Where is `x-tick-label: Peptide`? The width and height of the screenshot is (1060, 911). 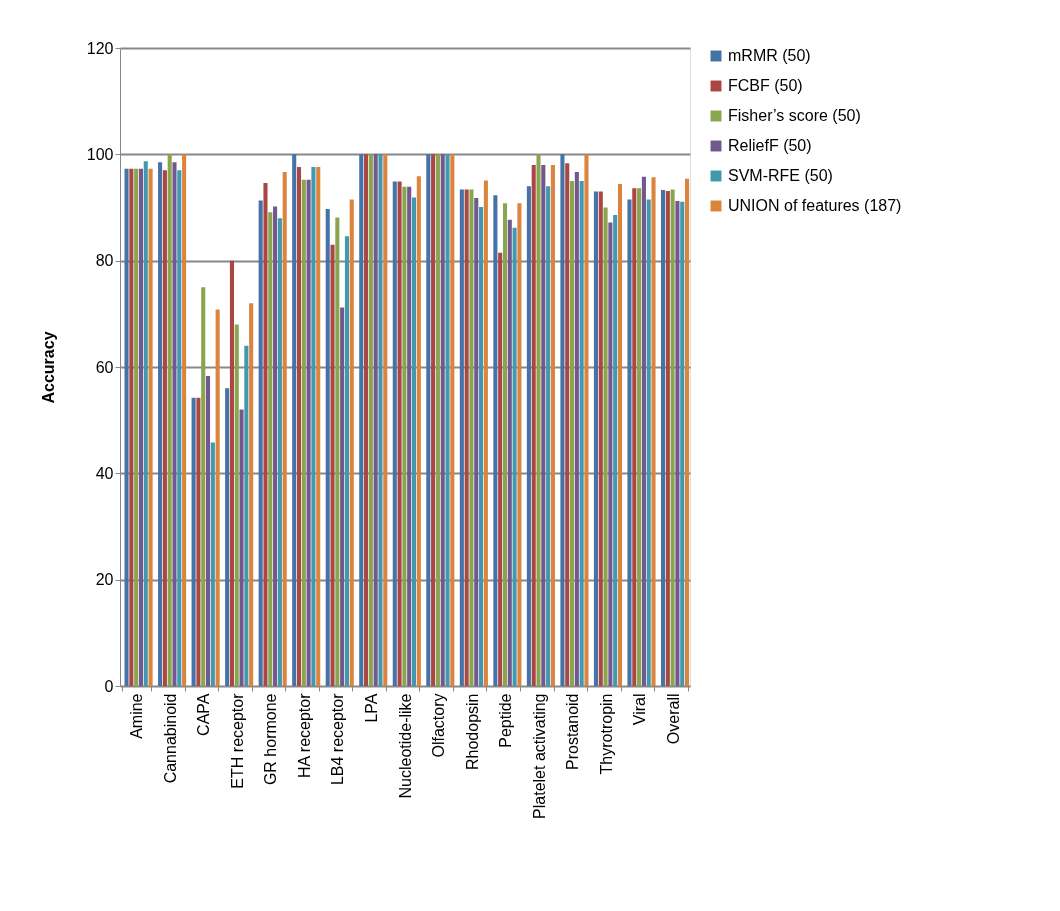 x-tick-label: Peptide is located at coordinates (506, 720).